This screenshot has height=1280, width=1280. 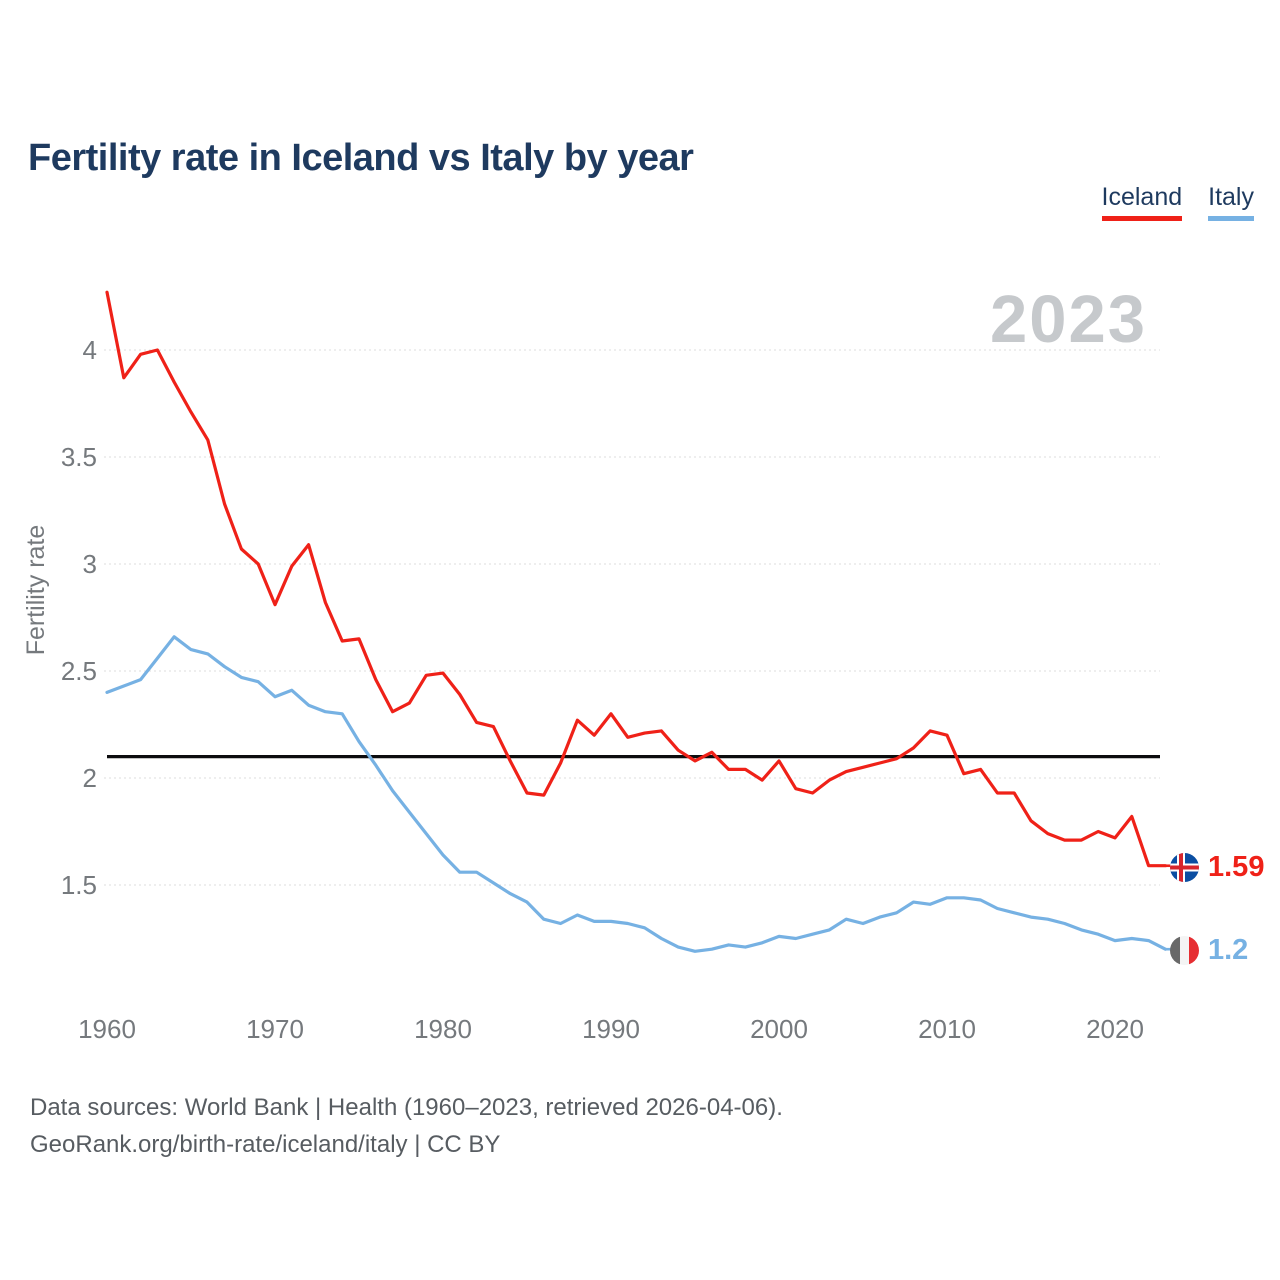 What do you see at coordinates (79, 671) in the screenshot?
I see `y-tick-label: 2.5` at bounding box center [79, 671].